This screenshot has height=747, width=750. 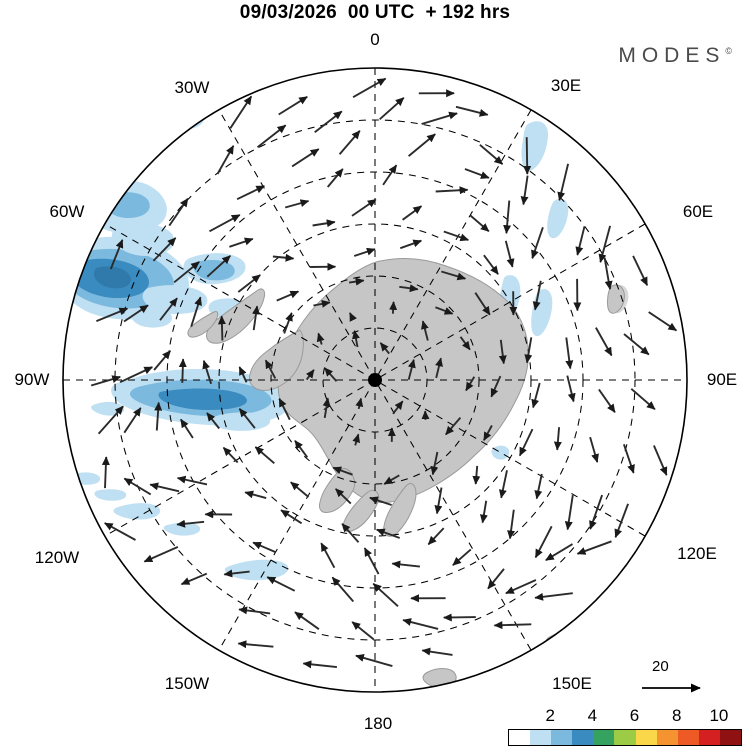 What do you see at coordinates (634, 715) in the screenshot?
I see `colorbar-tick: 6` at bounding box center [634, 715].